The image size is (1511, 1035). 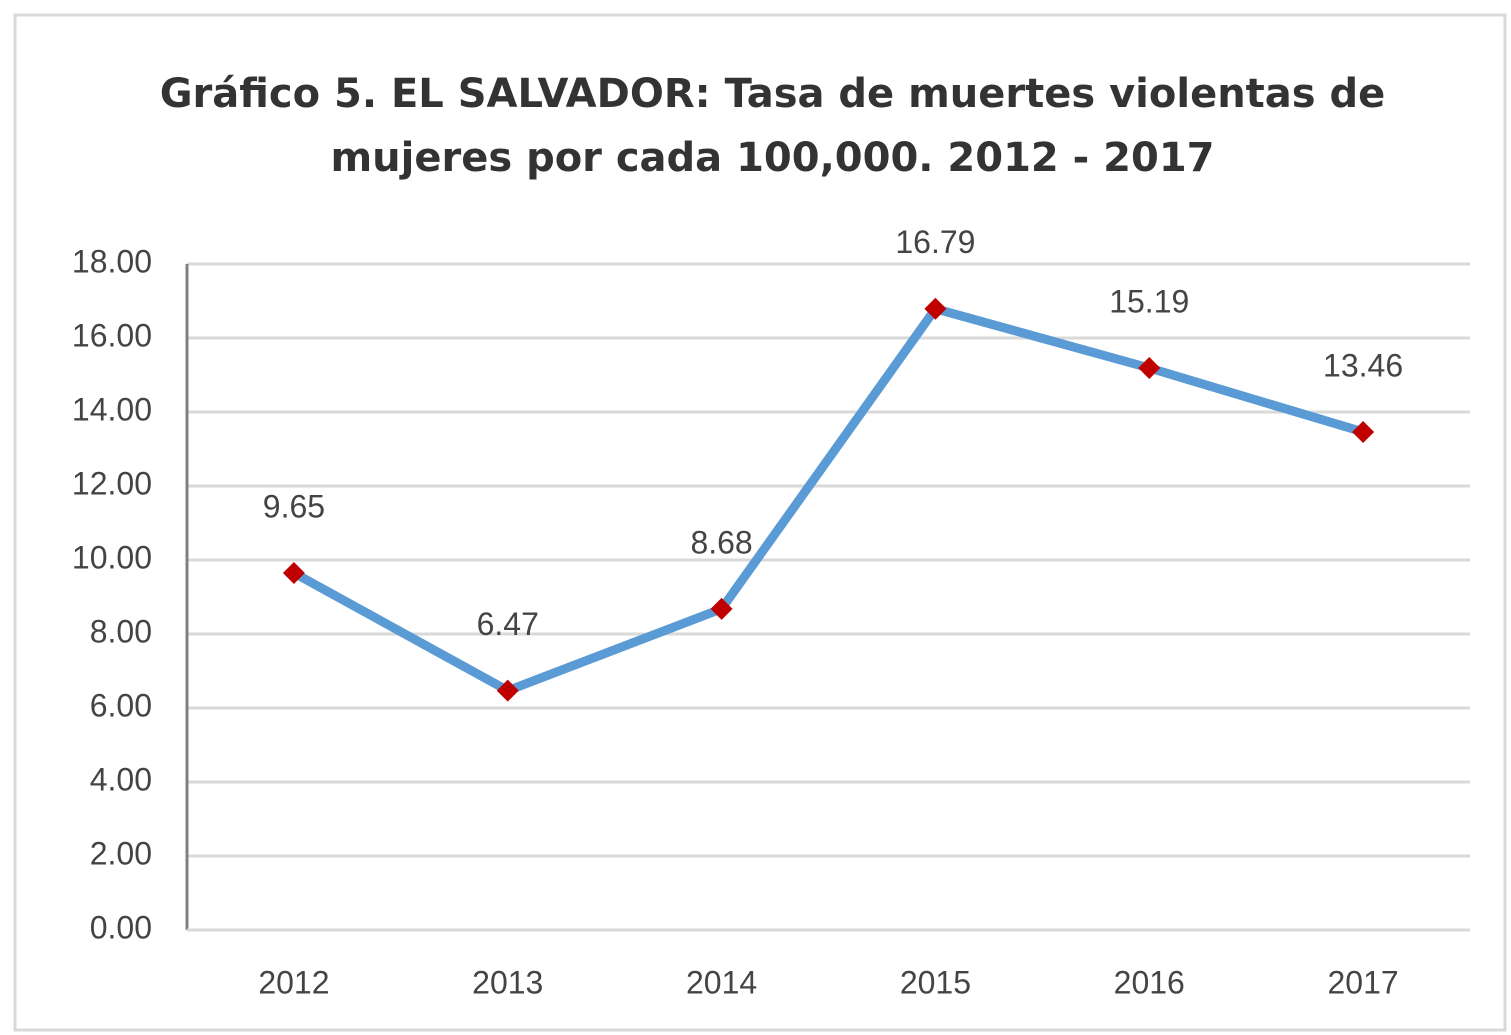 What do you see at coordinates (1149, 301) in the screenshot?
I see `data-label: 15.19` at bounding box center [1149, 301].